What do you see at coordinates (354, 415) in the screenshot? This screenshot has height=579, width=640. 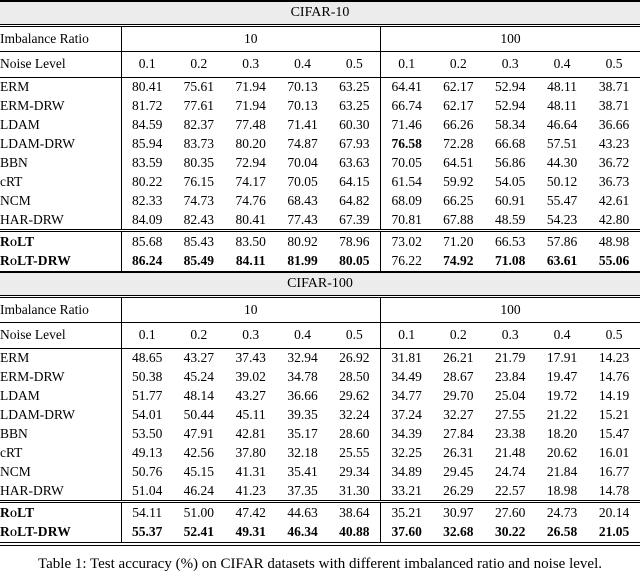 I see `accuracy-value: 32.24` at bounding box center [354, 415].